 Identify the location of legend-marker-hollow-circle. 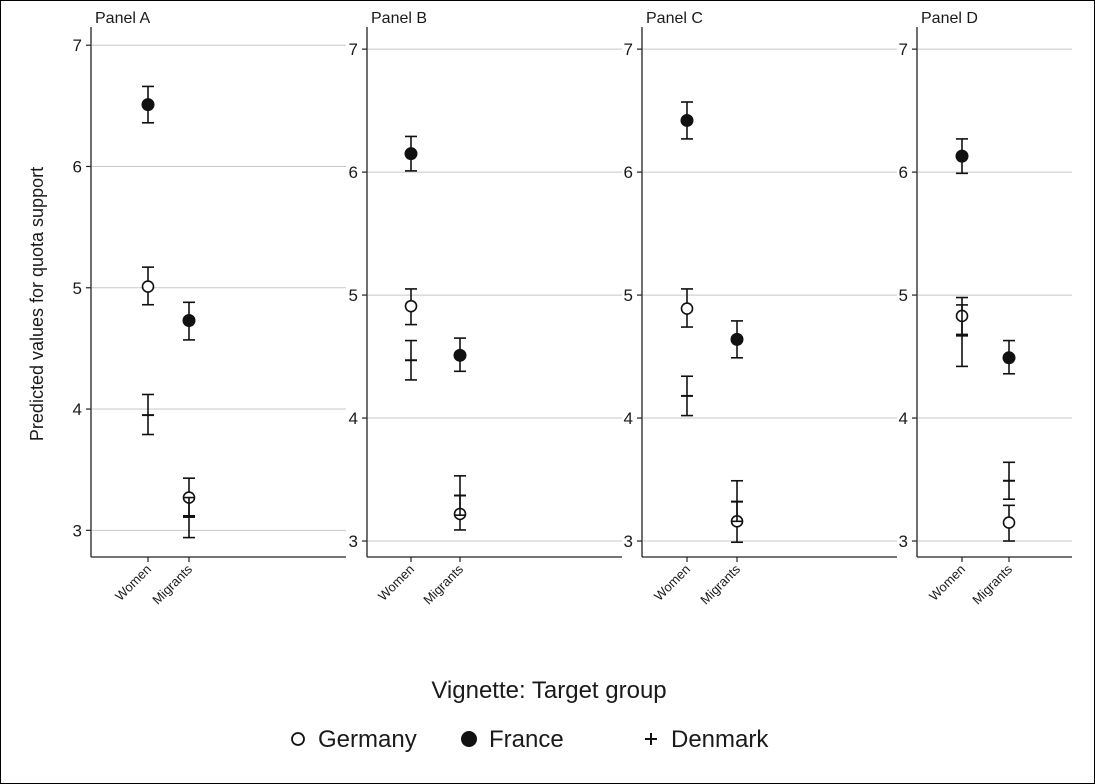
(298, 739).